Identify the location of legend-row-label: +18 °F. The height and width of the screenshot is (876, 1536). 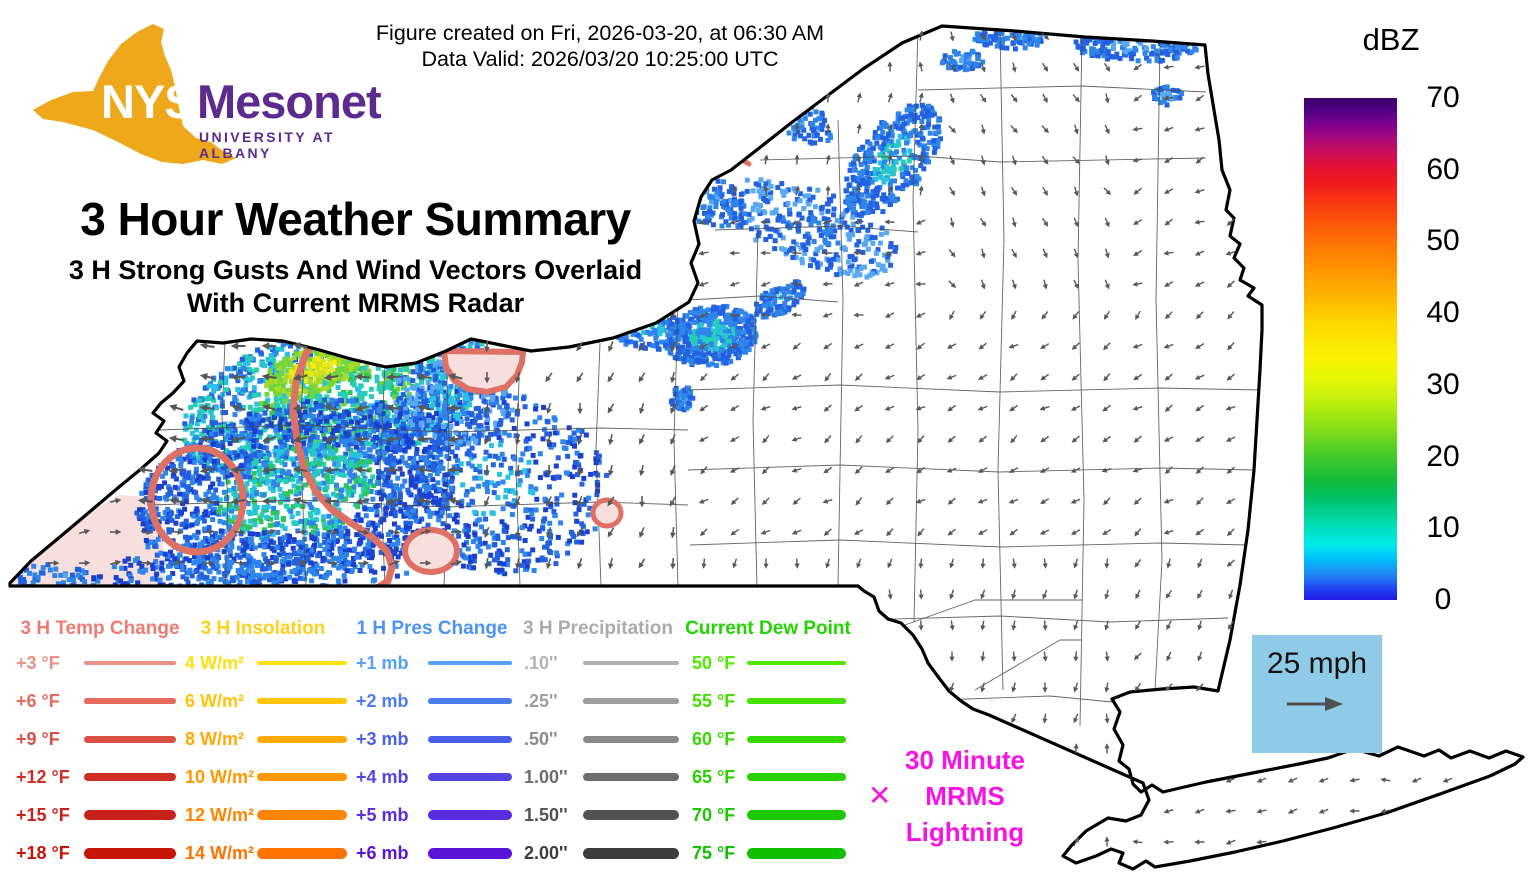
(43, 853).